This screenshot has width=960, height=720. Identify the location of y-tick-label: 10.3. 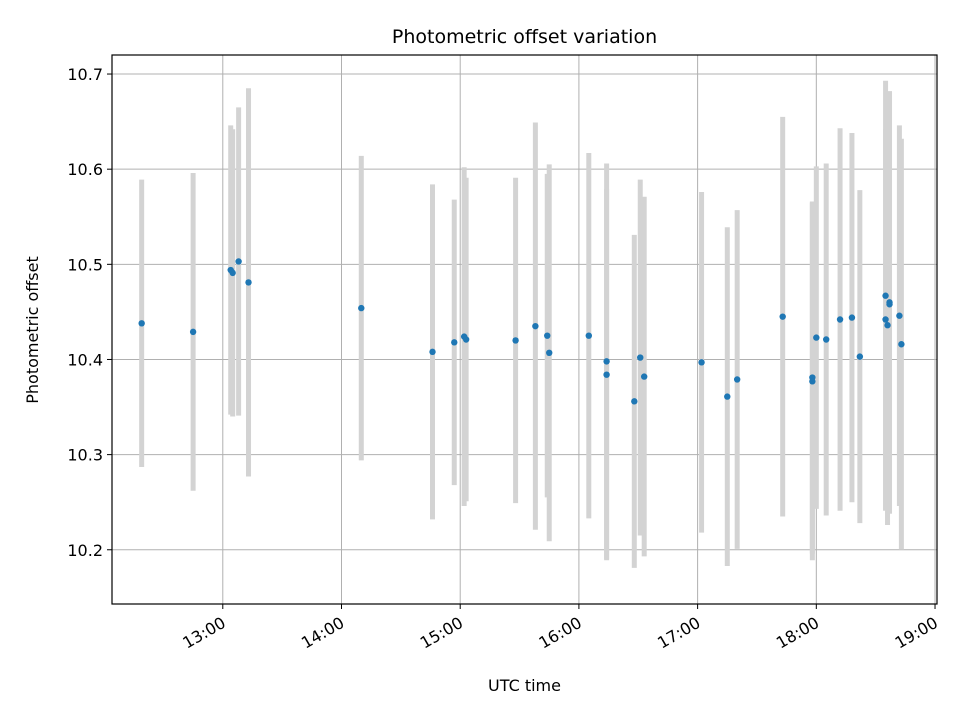
(85, 455).